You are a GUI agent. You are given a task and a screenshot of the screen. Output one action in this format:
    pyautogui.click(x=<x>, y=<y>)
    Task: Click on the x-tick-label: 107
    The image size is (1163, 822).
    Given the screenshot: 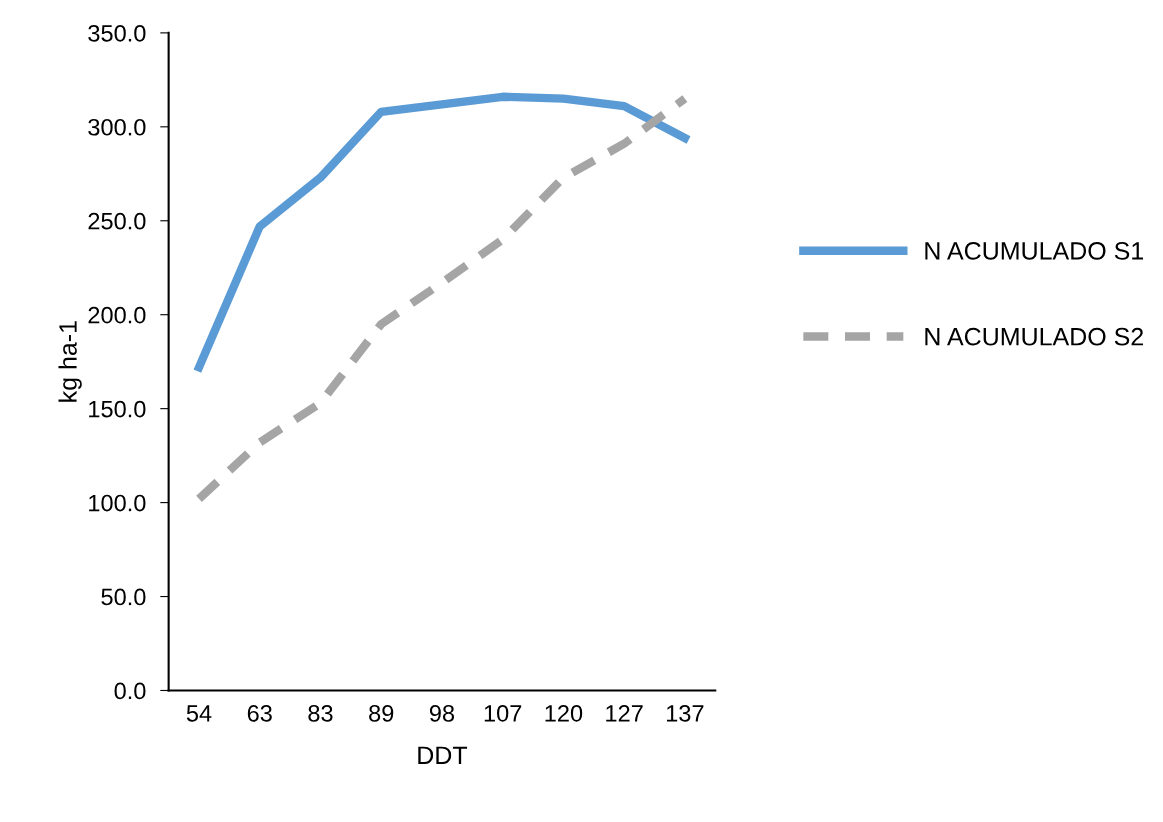 What is the action you would take?
    pyautogui.click(x=503, y=713)
    